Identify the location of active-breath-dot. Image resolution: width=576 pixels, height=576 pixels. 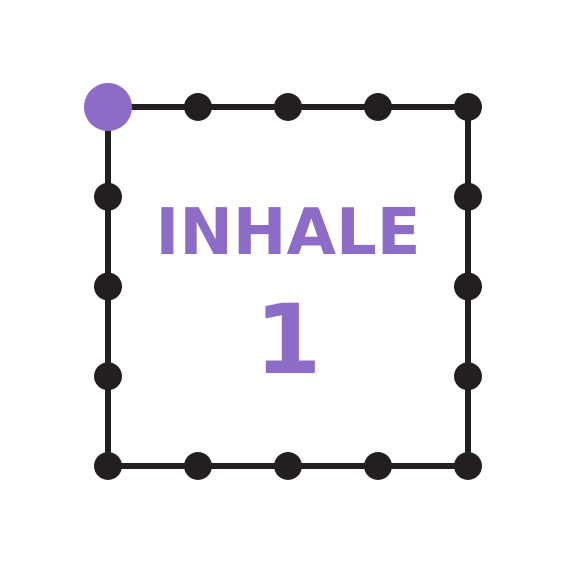
(108, 107).